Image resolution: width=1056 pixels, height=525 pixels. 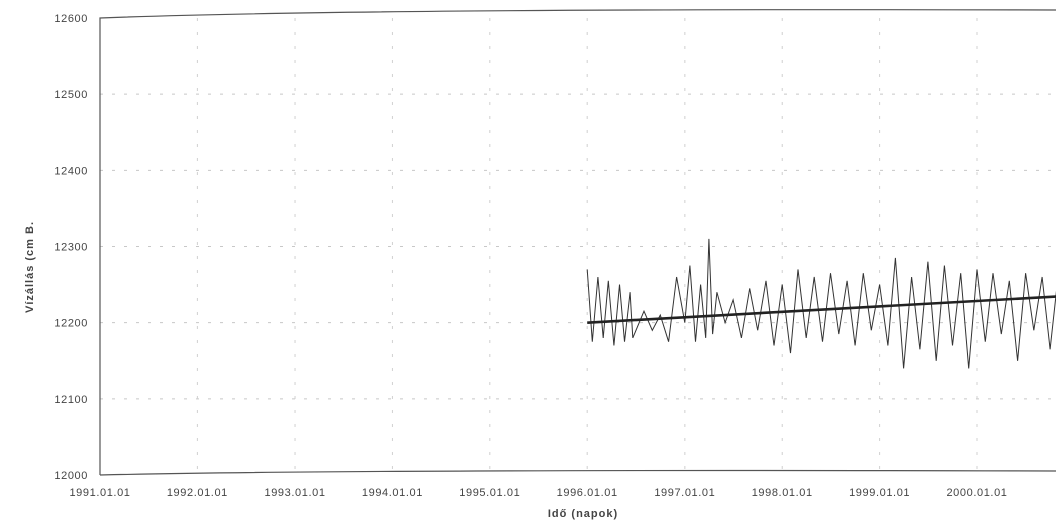 I want to click on y-tick-label: 12500, so click(x=71, y=95).